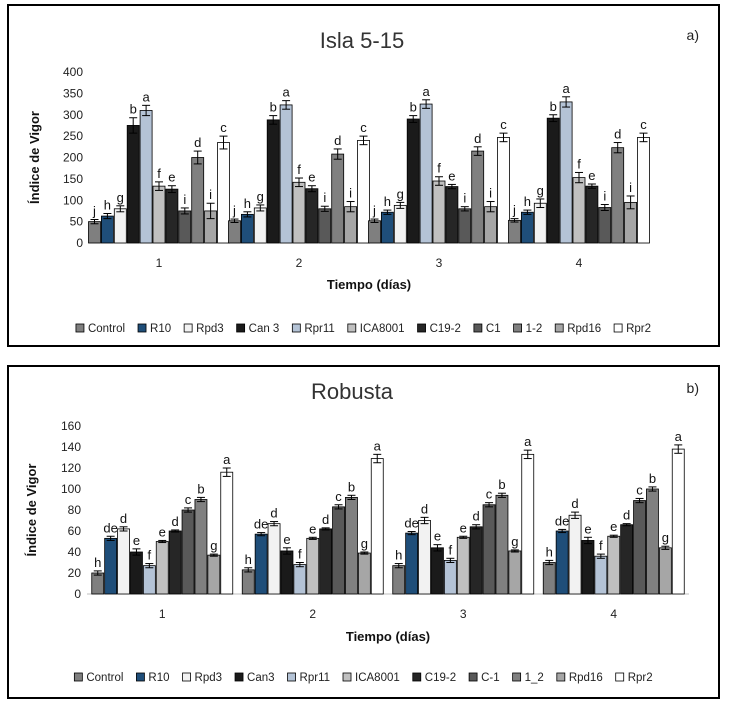 The image size is (730, 712). Describe the element at coordinates (534, 678) in the screenshot. I see `legend-label: 1_2` at that location.